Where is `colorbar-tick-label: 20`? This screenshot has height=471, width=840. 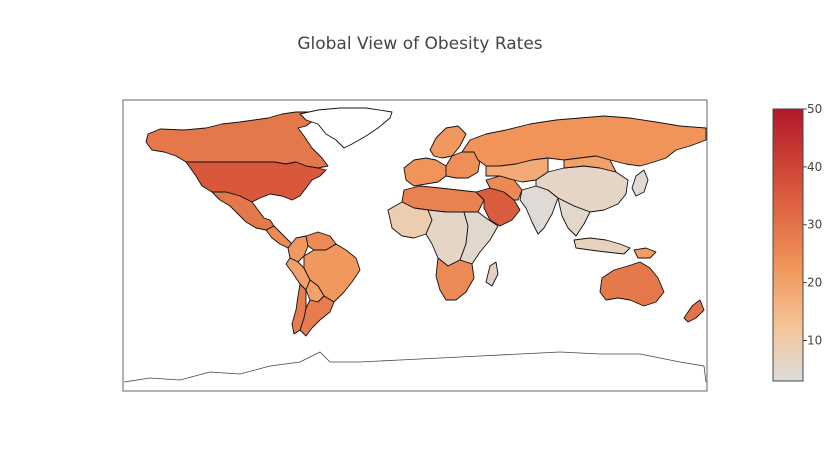
colorbar-tick-label: 20 is located at coordinates (814, 283).